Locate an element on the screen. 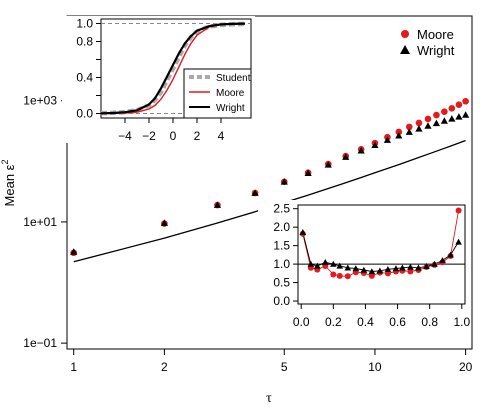  main-legend: Moore Wright is located at coordinates (427, 42).